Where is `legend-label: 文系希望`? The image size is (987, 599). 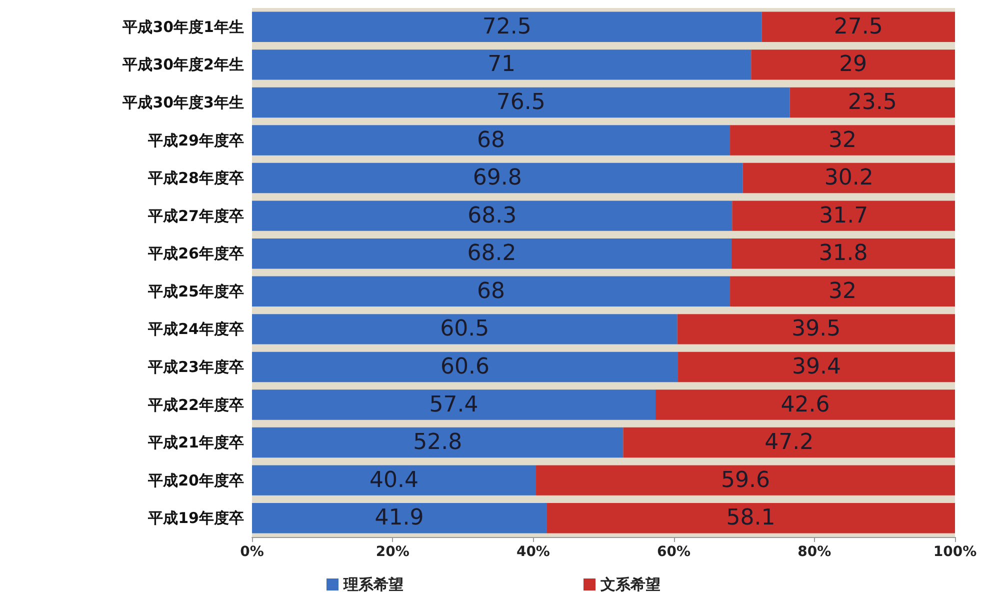 legend-label: 文系希望 is located at coordinates (630, 585).